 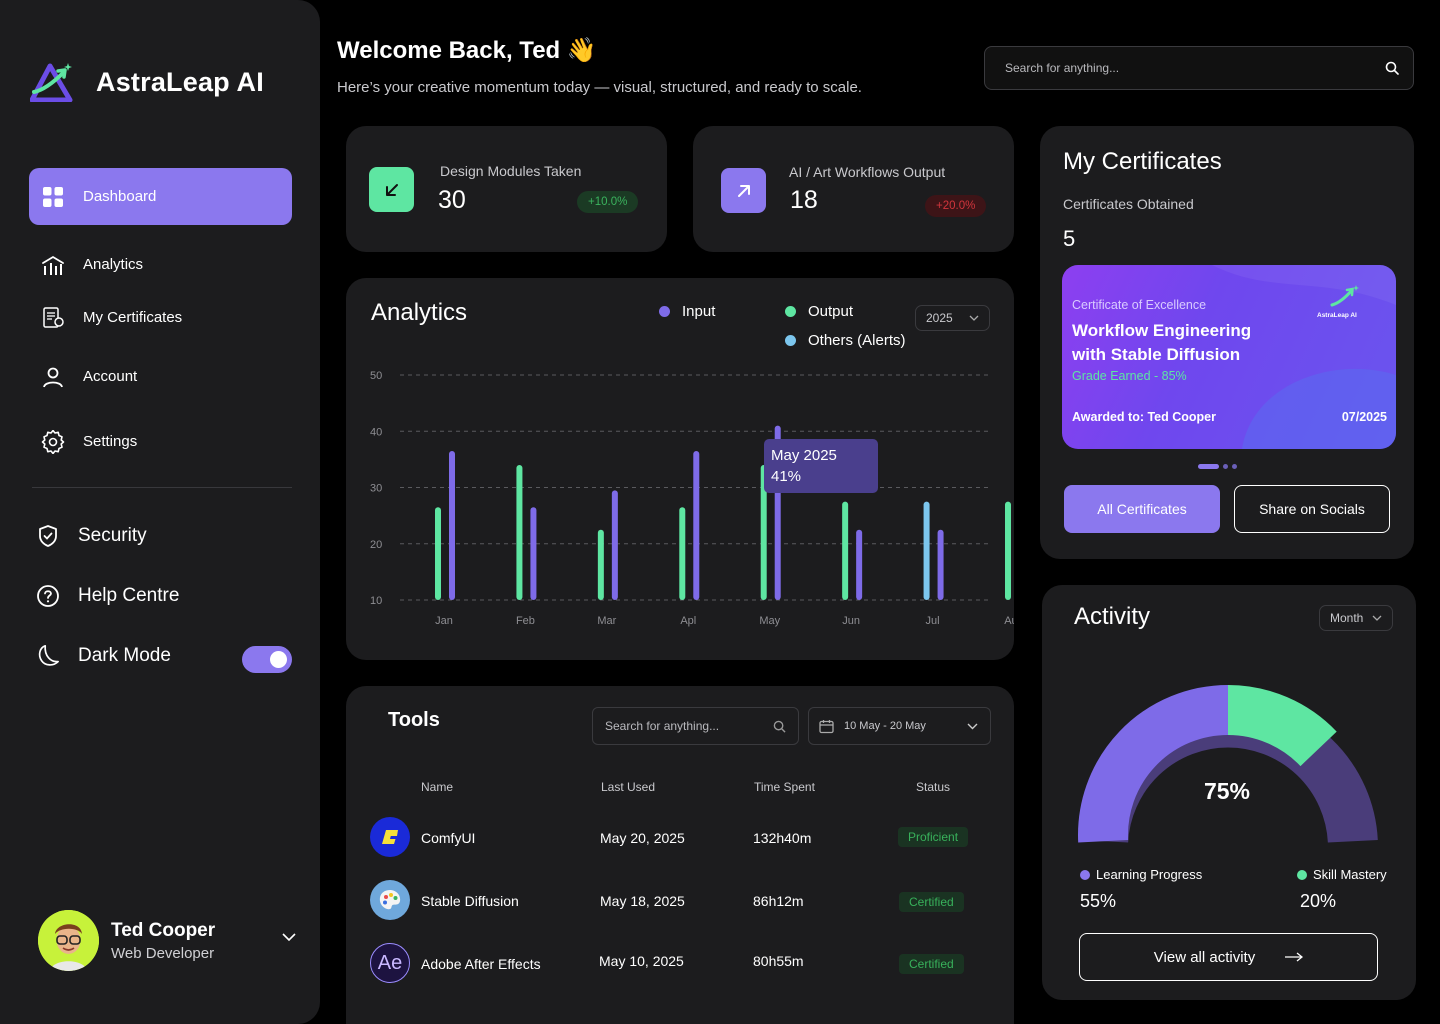 I want to click on sidebar-item-help: Help Centre, so click(x=155, y=595).